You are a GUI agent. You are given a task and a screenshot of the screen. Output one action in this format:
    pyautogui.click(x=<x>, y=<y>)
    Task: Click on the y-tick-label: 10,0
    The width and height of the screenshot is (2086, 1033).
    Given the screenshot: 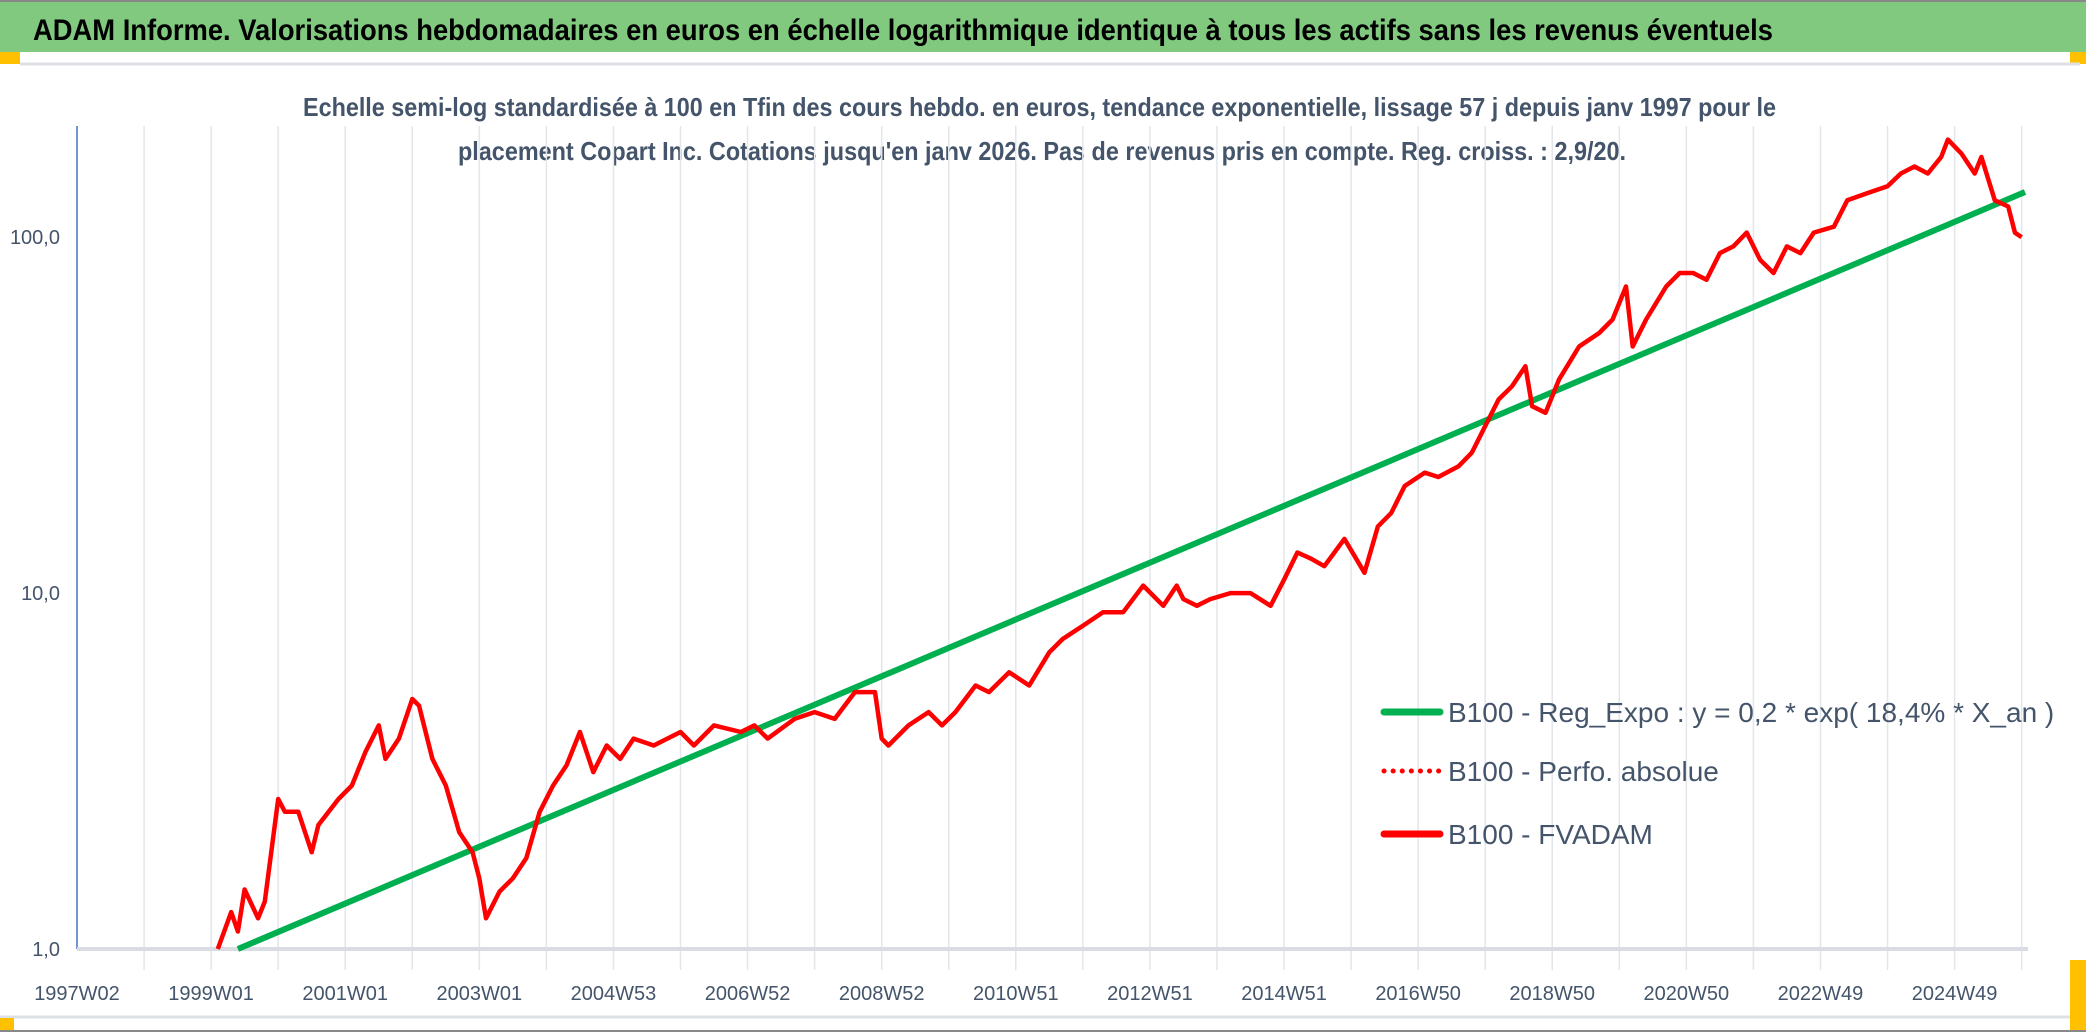 What is the action you would take?
    pyautogui.click(x=40, y=594)
    